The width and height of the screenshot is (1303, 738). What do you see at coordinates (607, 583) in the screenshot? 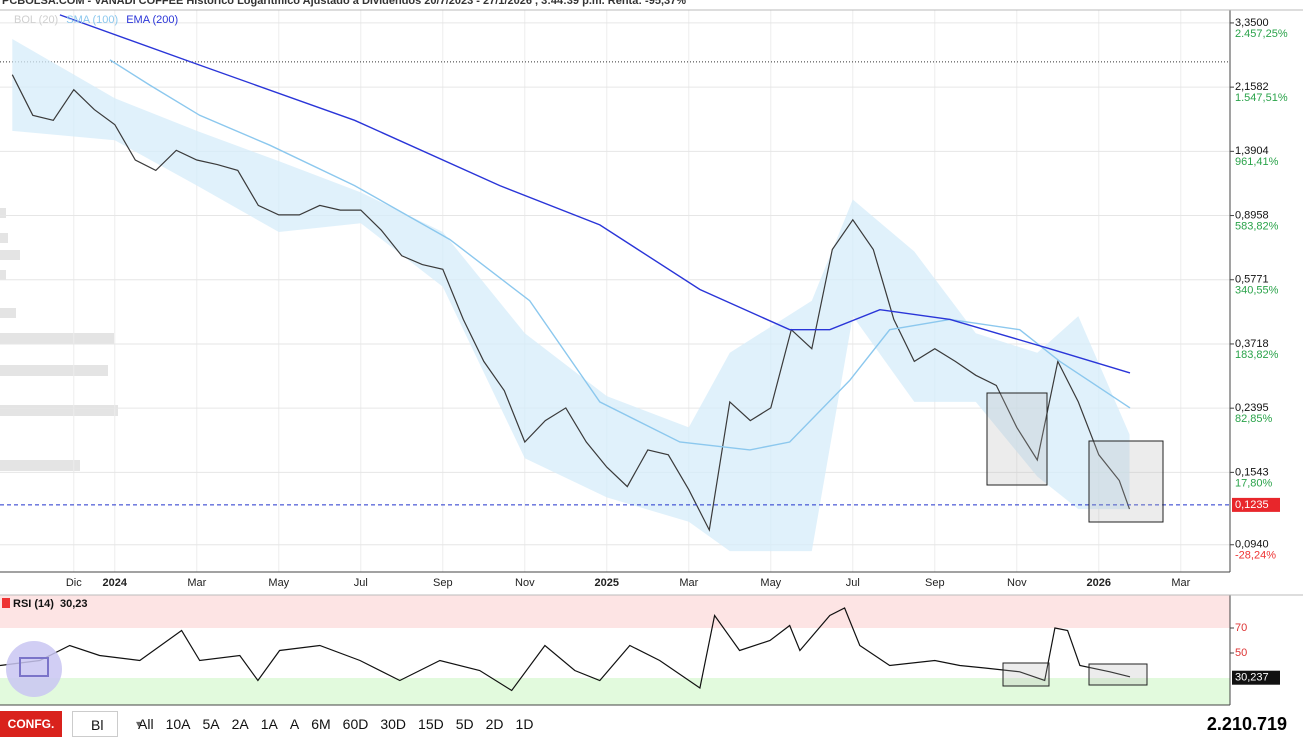
I see `x-tick-label: 2025` at bounding box center [607, 583].